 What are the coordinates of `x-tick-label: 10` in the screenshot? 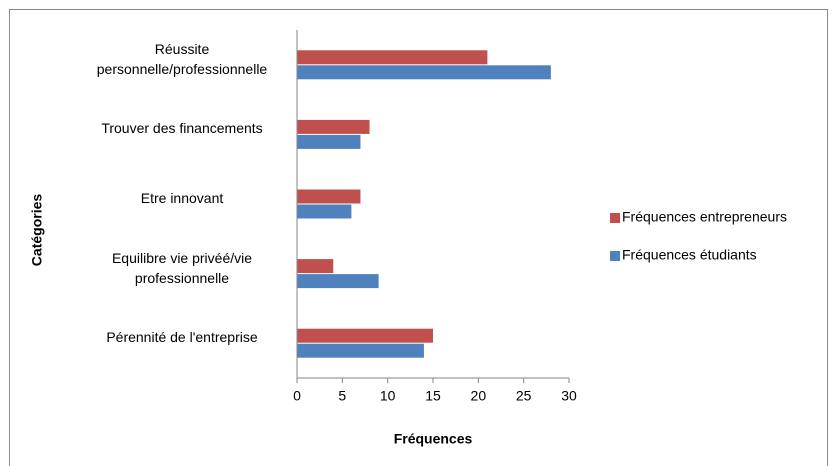 It's located at (388, 396).